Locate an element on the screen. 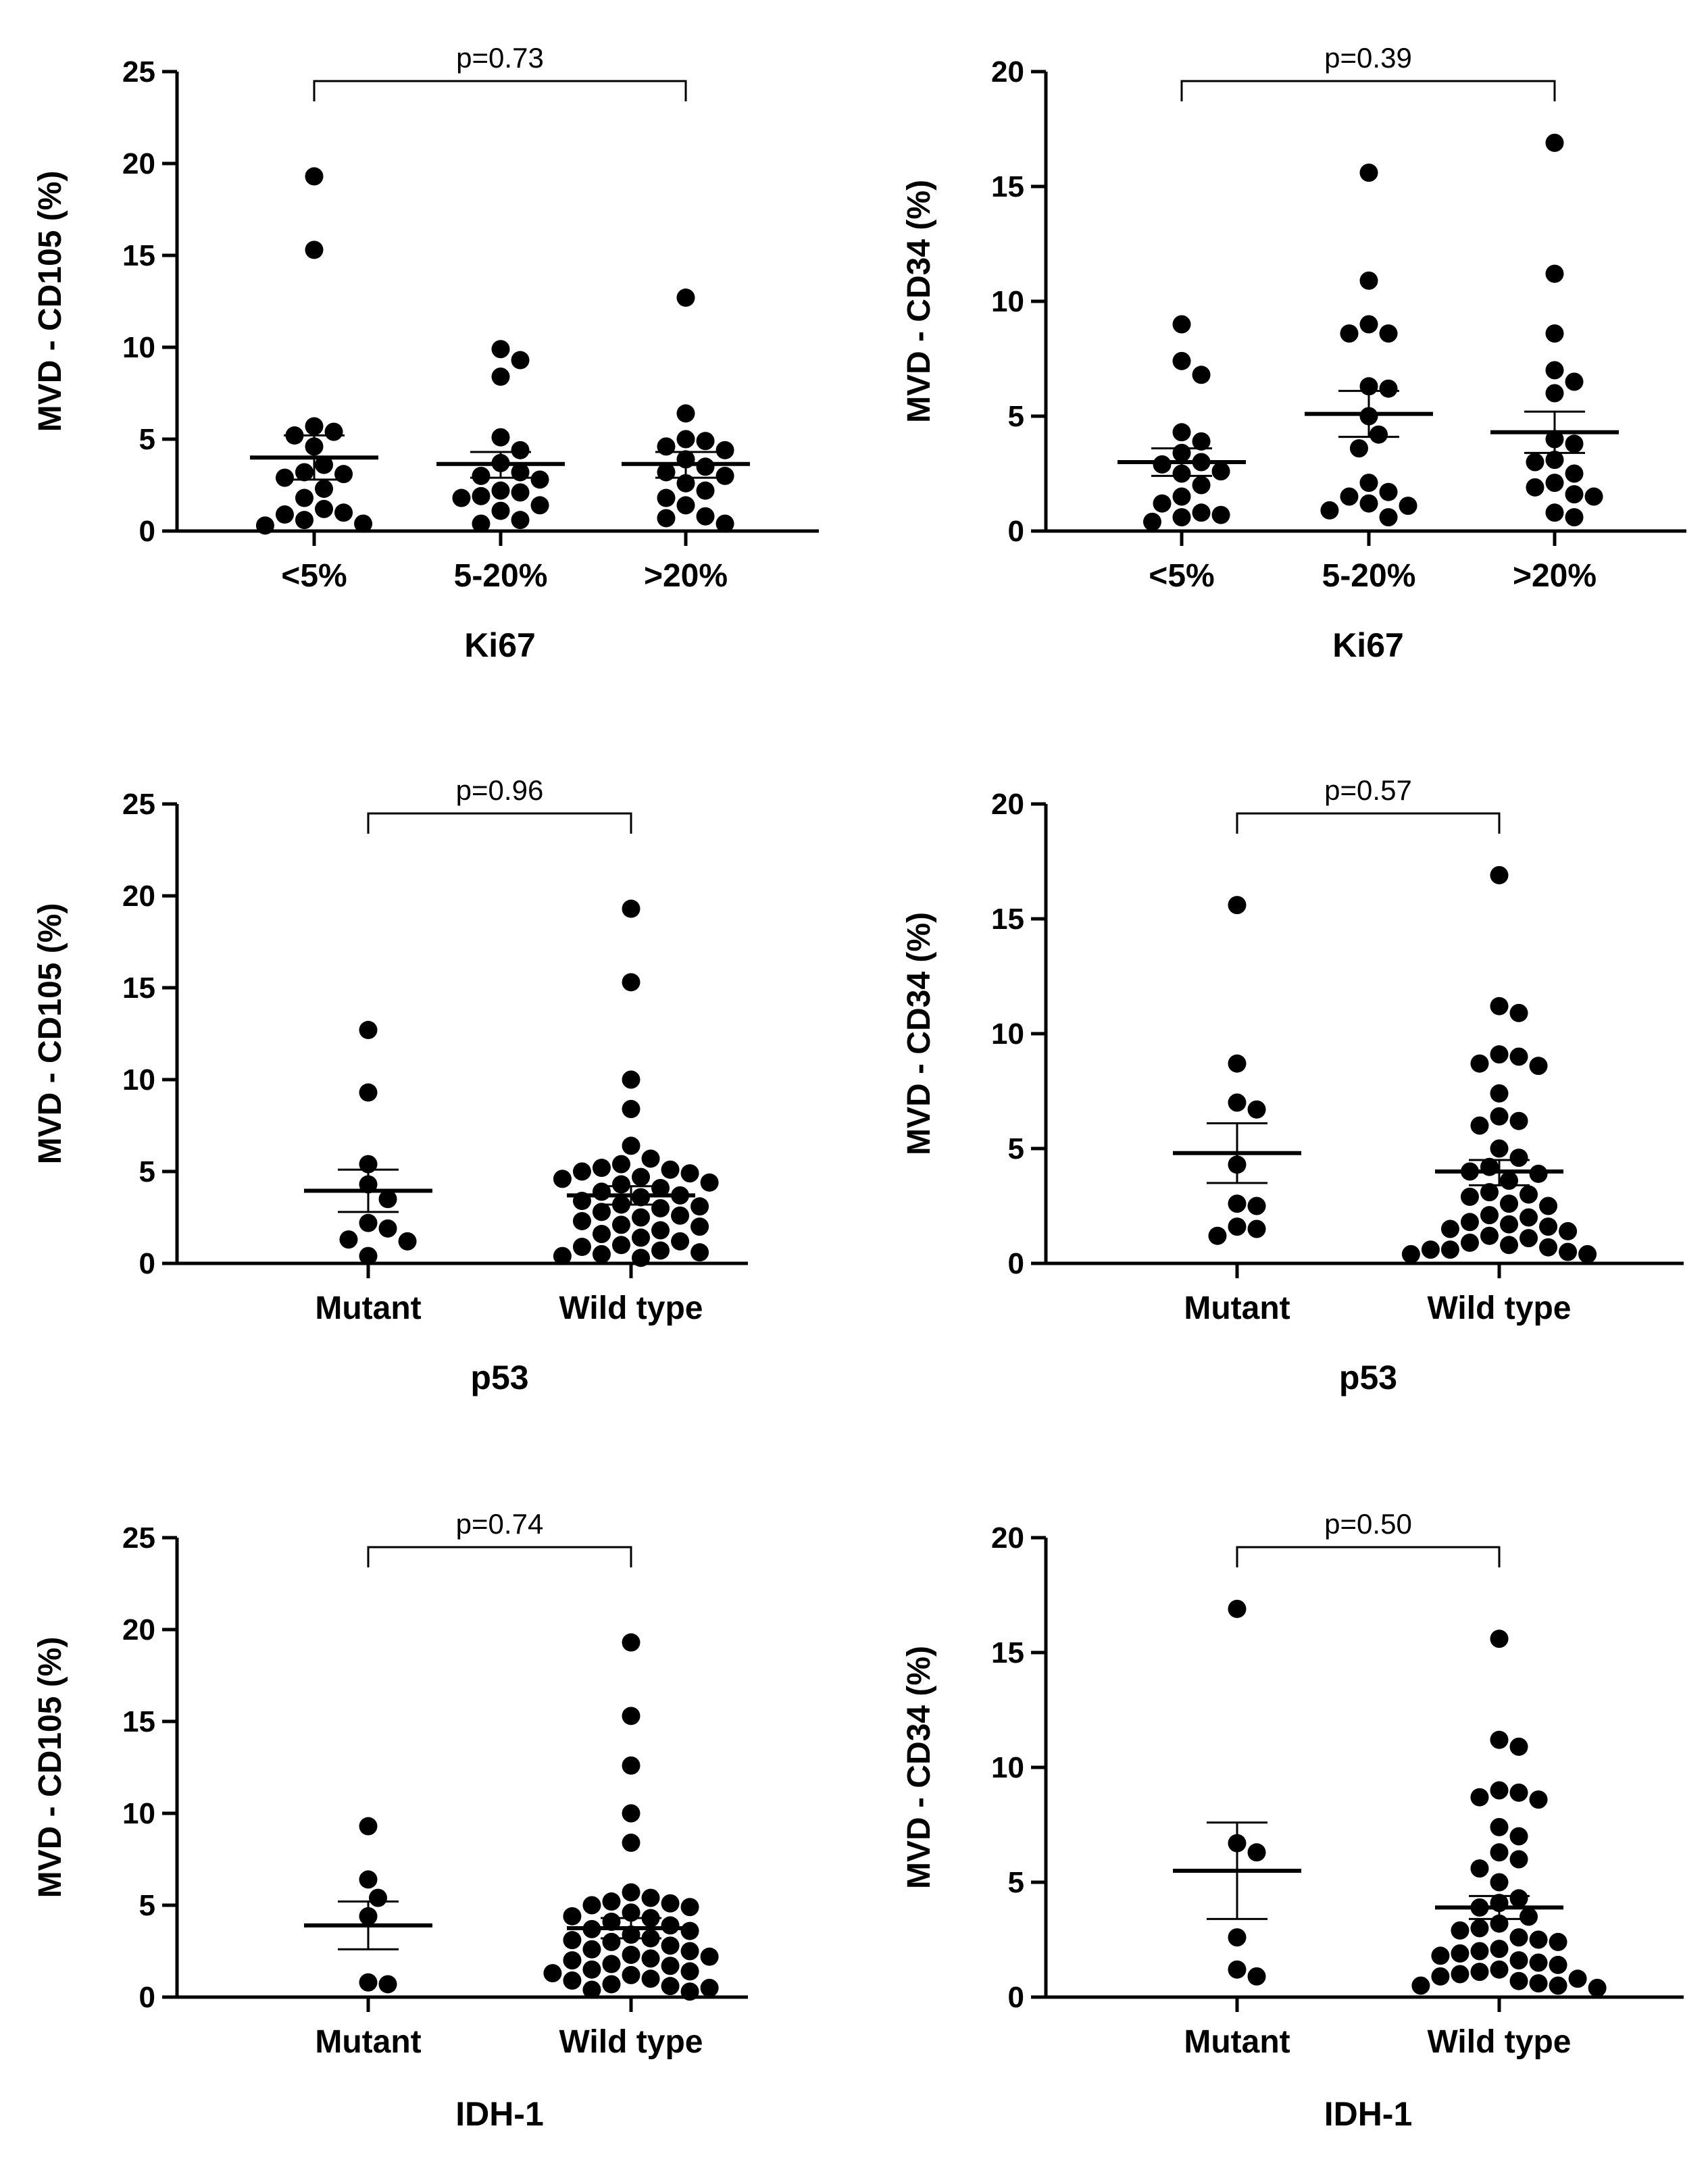 This screenshot has width=1708, height=2166. p-value-label: p=0.39 is located at coordinates (1368, 58).